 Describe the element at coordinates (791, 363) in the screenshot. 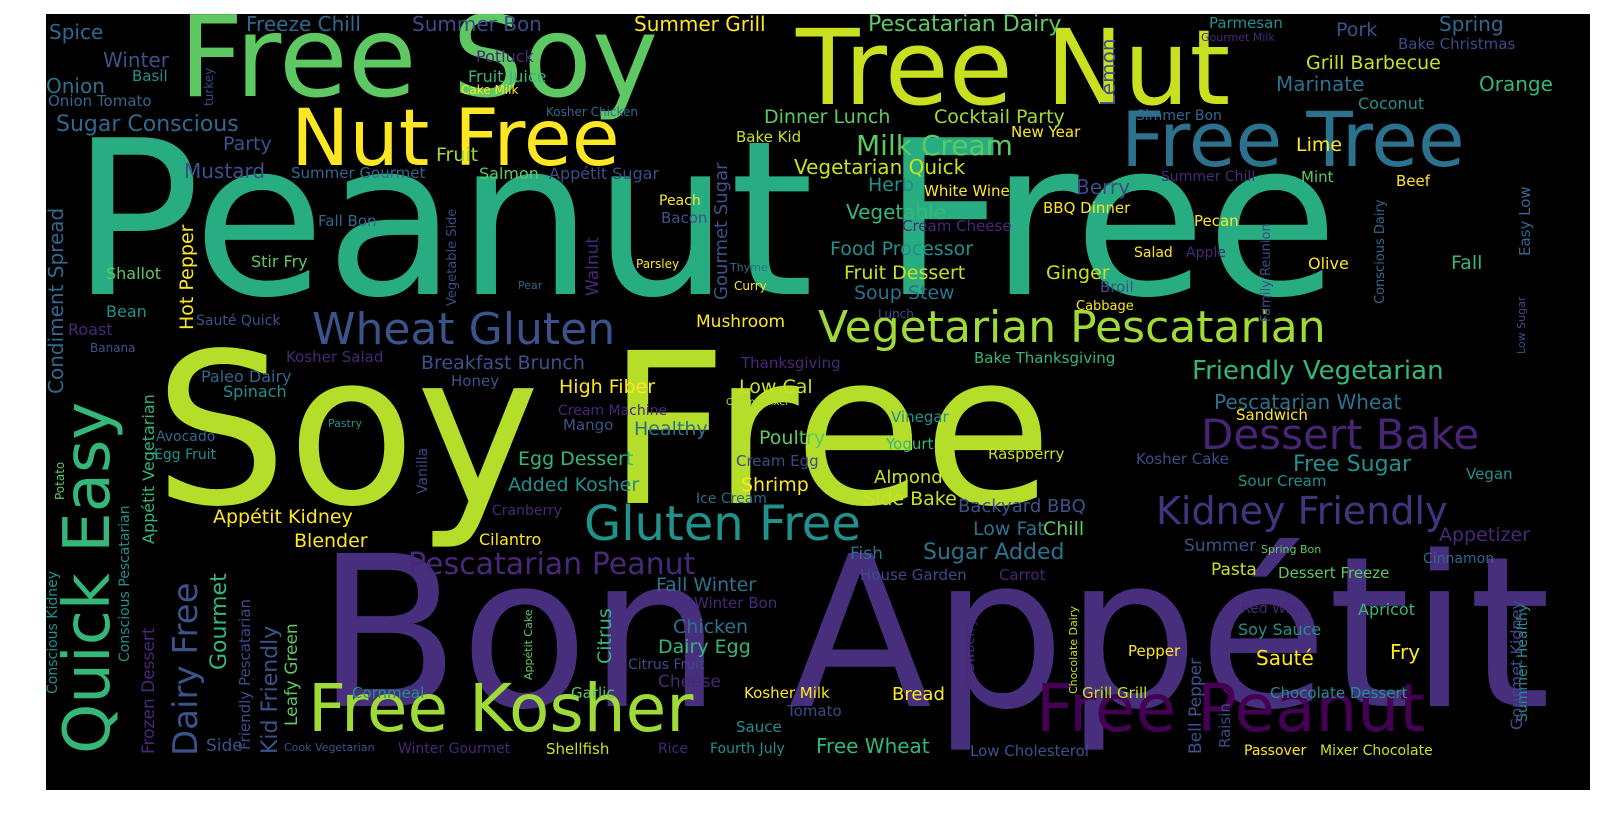

I see `cloud-word: Thanksgiving` at that location.